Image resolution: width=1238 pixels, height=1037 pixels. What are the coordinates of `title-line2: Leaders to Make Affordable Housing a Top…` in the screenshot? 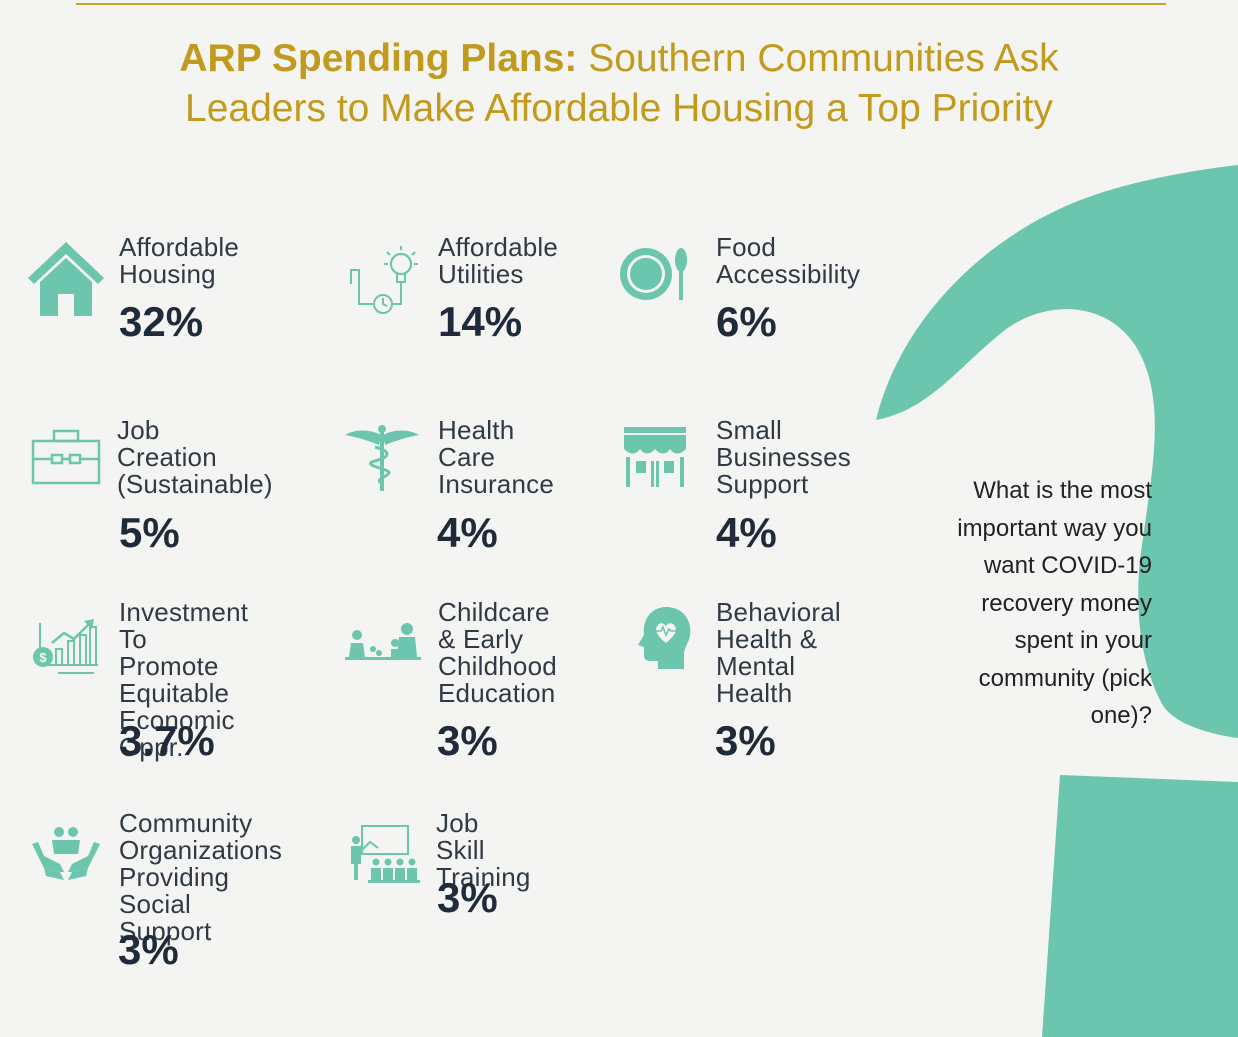 It's located at (619, 108).